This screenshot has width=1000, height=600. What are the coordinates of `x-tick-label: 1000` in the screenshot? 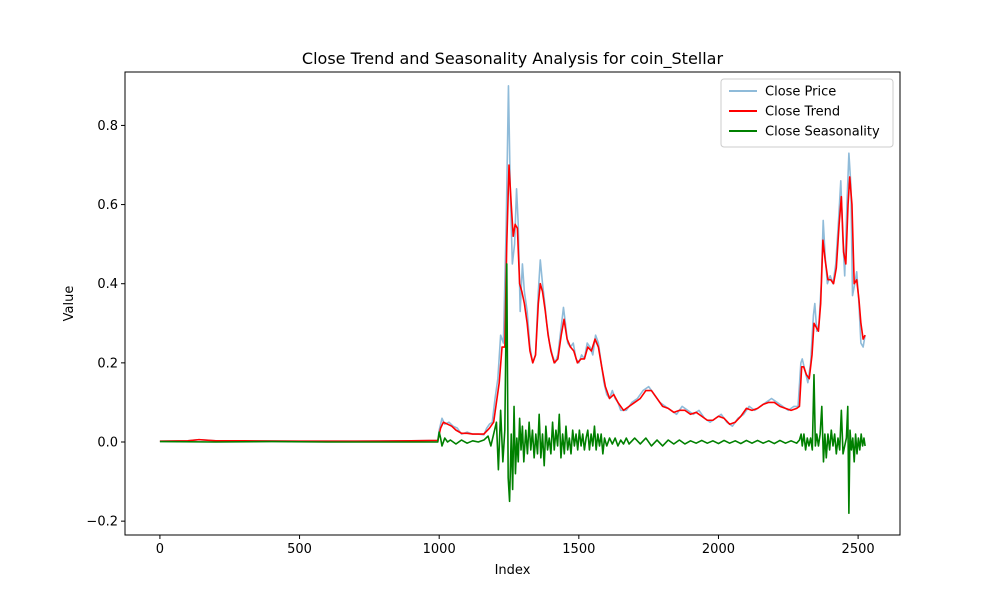 It's located at (439, 549).